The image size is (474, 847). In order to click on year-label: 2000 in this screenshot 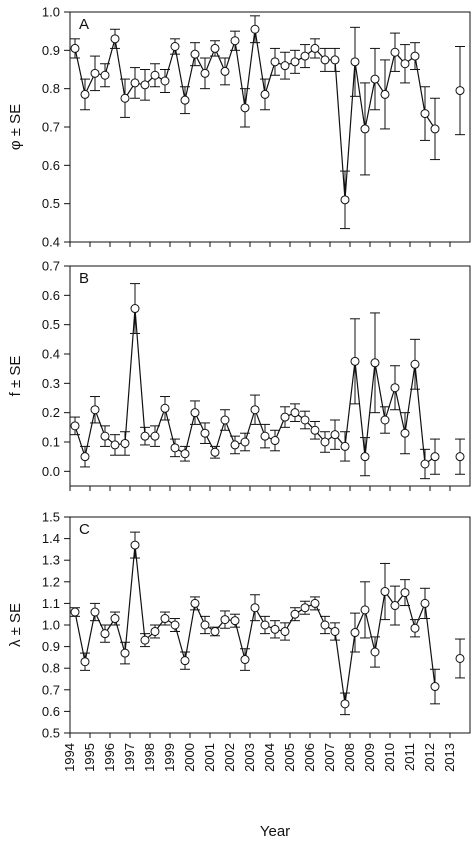, I will do `click(189, 757)`.